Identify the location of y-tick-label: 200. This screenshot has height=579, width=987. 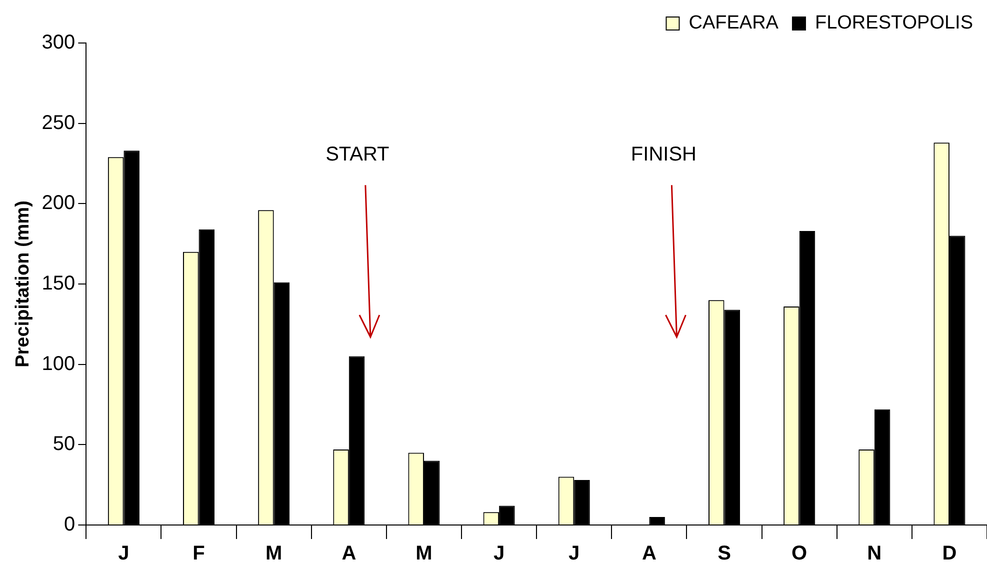
(59, 203).